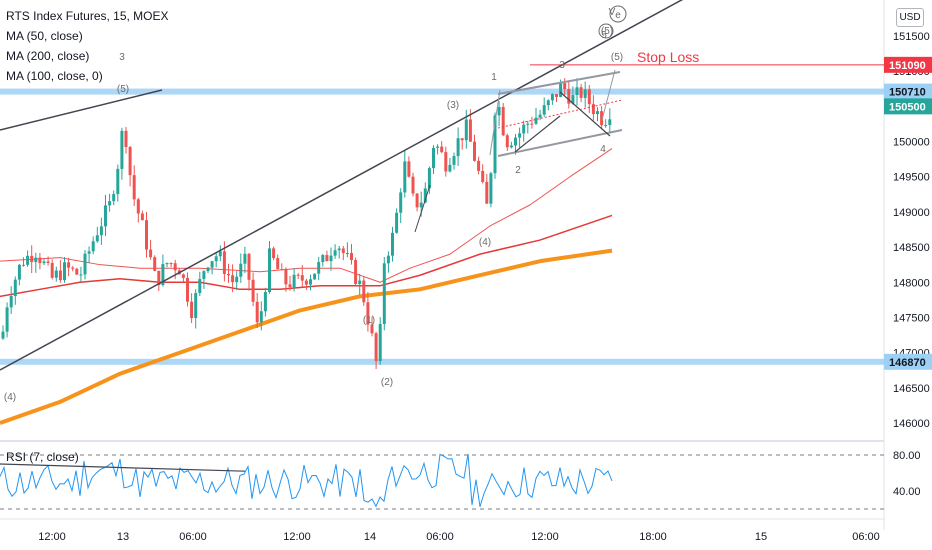 The height and width of the screenshot is (550, 932). What do you see at coordinates (387, 382) in the screenshot?
I see `wave-label: (2)` at bounding box center [387, 382].